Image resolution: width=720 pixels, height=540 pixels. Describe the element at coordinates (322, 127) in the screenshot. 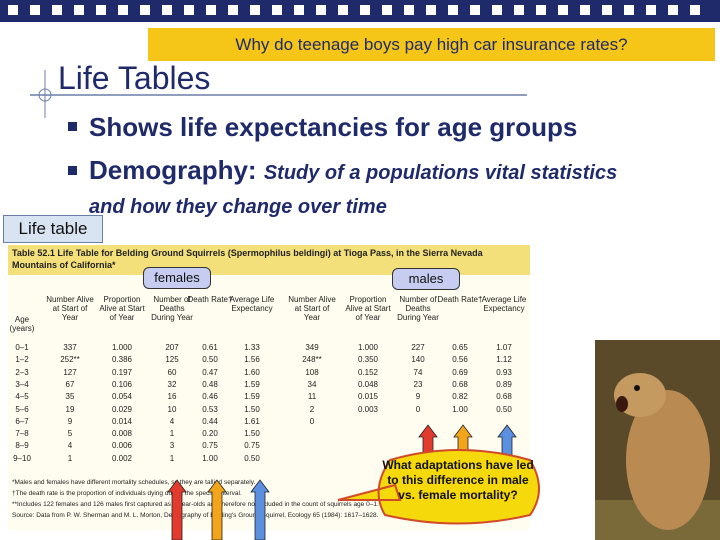

I see `bullet: Shows life expectancies for age groups` at that location.